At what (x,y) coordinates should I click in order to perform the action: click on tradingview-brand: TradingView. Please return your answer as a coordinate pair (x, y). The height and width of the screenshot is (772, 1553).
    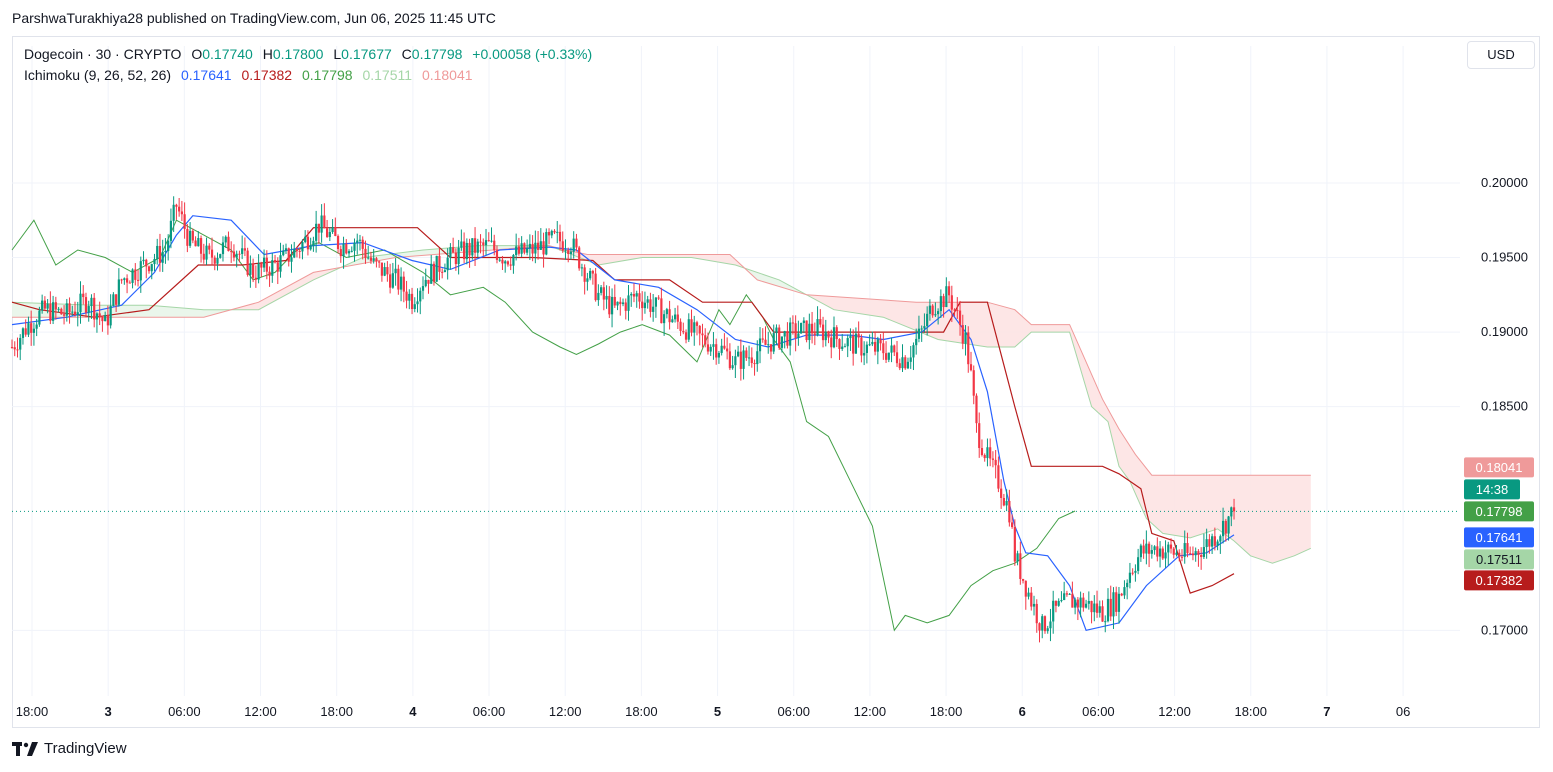
    Looking at the image, I should click on (69, 748).